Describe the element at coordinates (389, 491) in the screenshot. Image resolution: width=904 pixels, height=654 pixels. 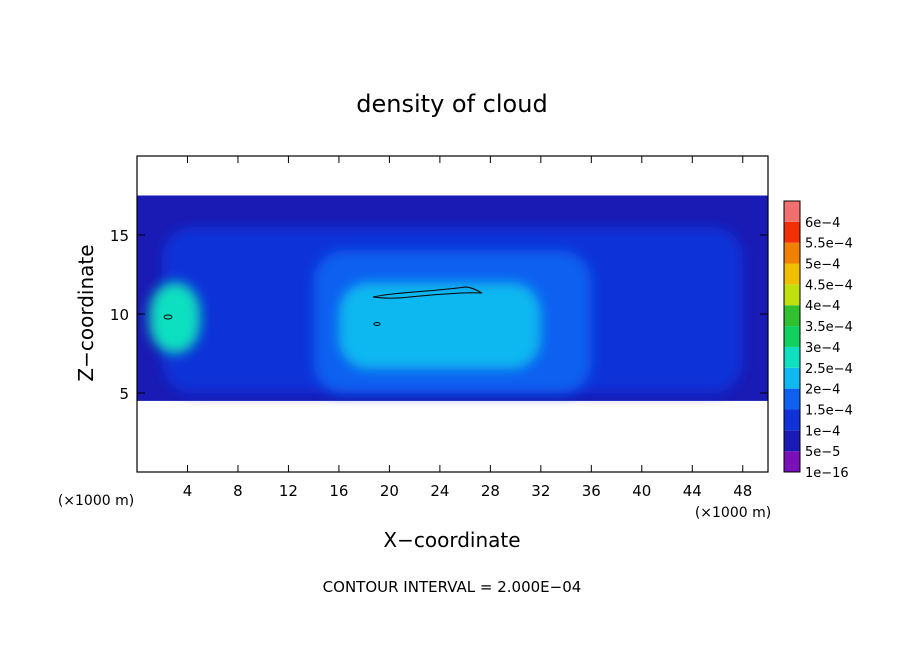
I see `x-tick-label: 20` at that location.